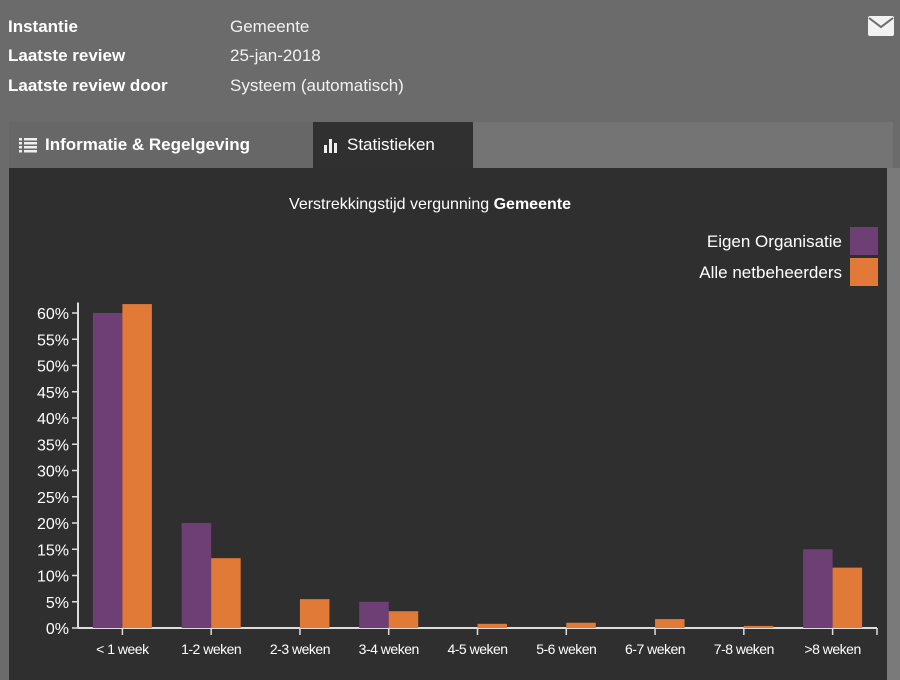 Image resolution: width=900 pixels, height=680 pixels. I want to click on info-value: 25-jan-2018, so click(275, 55).